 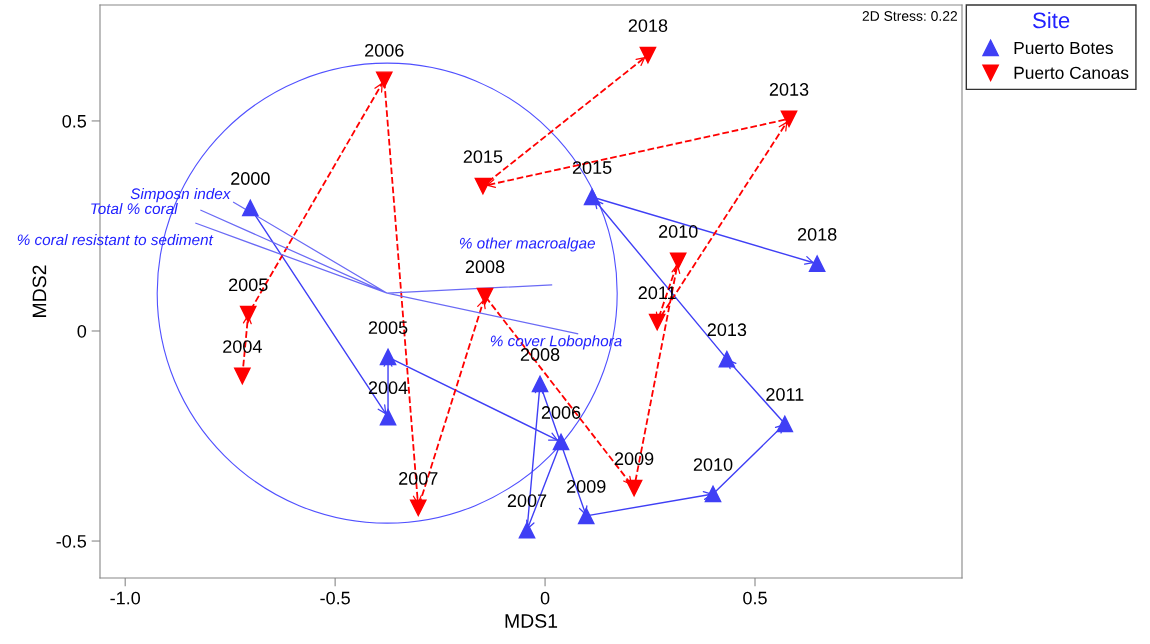 What do you see at coordinates (250, 178) in the screenshot?
I see `annotation: 2000` at bounding box center [250, 178].